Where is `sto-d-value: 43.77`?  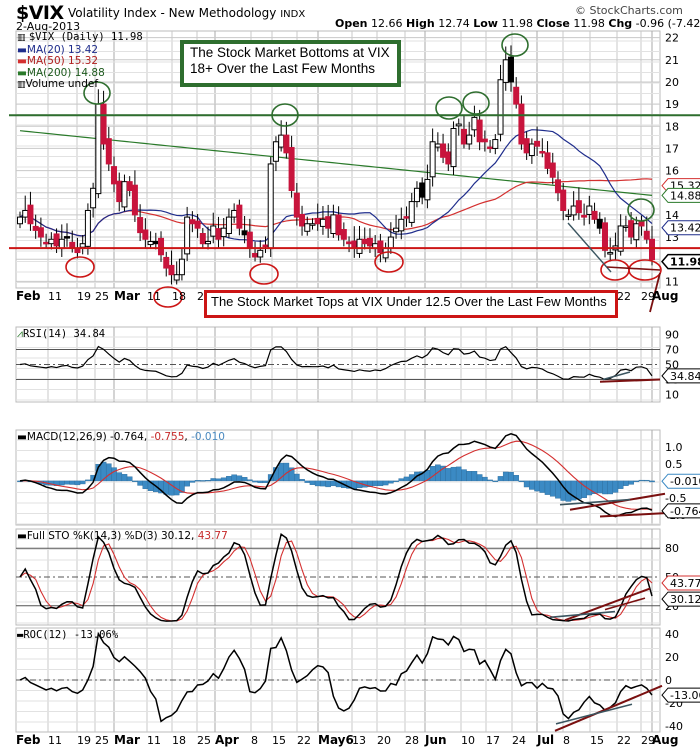 sto-d-value: 43.77 is located at coordinates (212, 536).